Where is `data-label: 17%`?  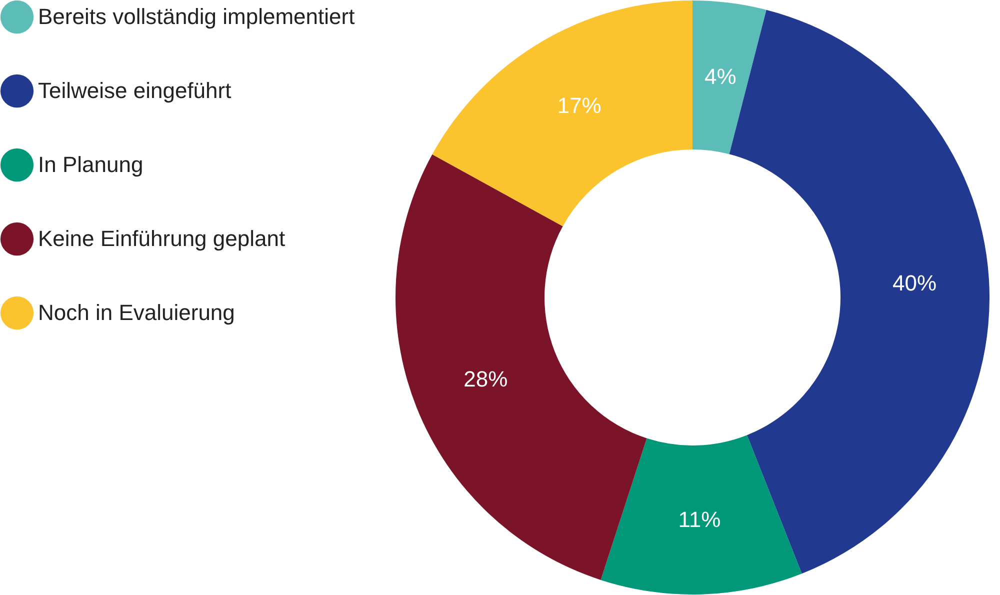 data-label: 17% is located at coordinates (579, 105).